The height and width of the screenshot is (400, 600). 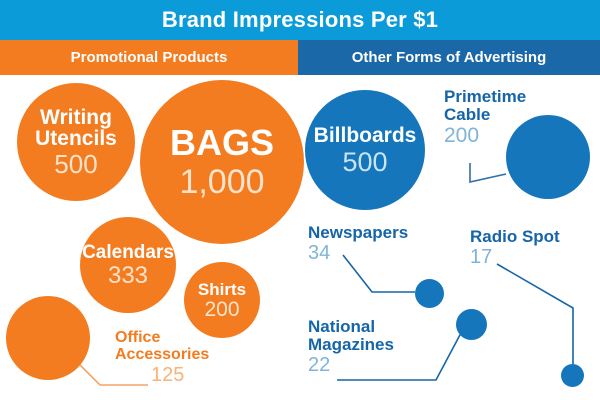 I want to click on category-left-label: Promotional Products, so click(x=149, y=57).